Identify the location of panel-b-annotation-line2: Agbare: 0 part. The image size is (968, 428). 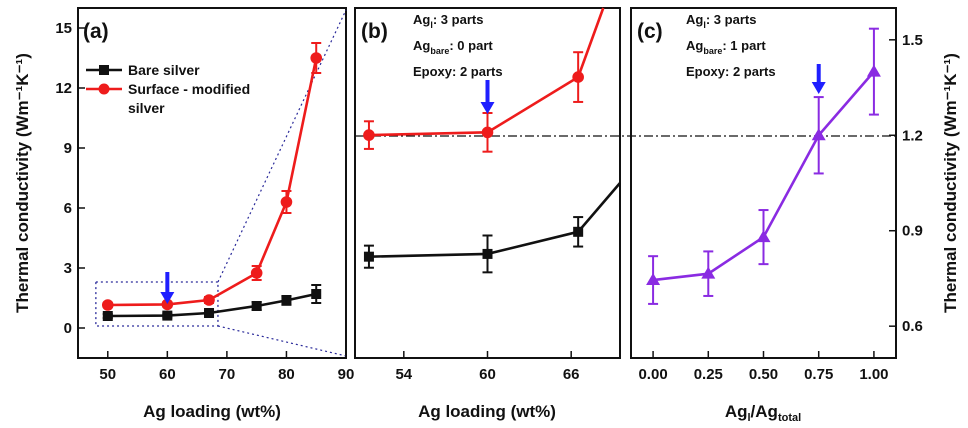
(453, 47).